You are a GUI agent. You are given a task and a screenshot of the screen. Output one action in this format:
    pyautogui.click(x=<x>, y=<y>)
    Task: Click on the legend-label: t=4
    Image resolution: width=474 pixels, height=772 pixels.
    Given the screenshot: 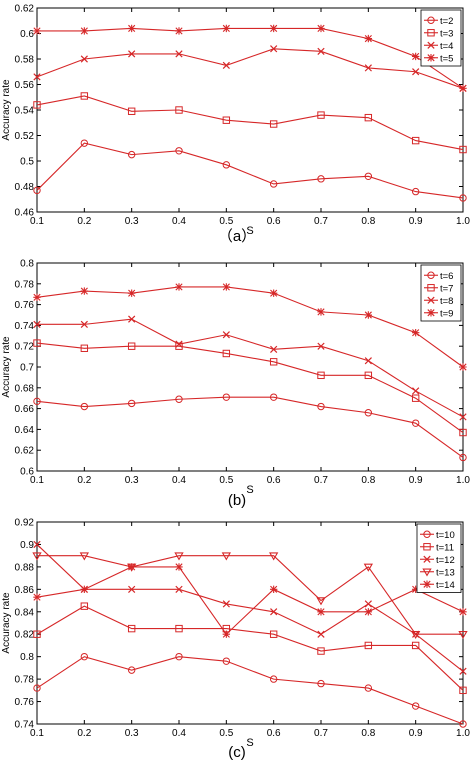 What is the action you would take?
    pyautogui.click(x=446, y=46)
    